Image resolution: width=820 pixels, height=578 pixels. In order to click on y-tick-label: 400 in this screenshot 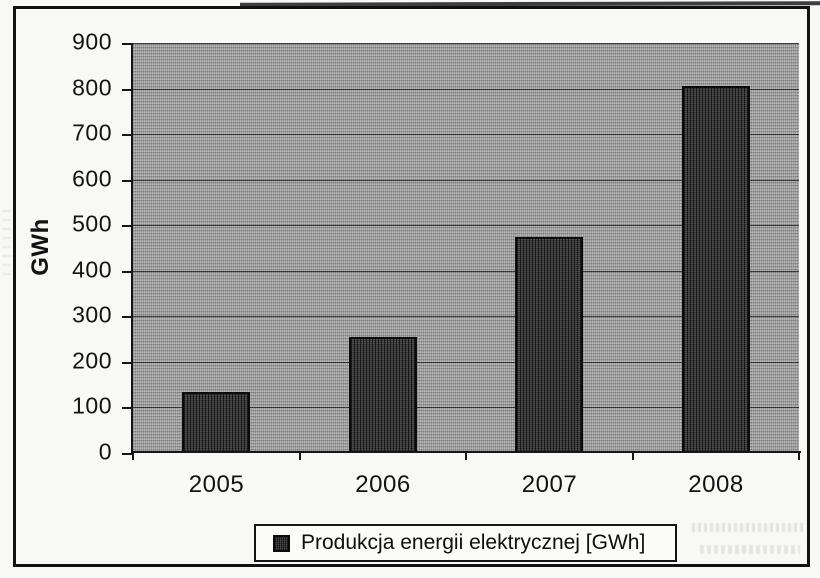, I will do `click(92, 269)`.